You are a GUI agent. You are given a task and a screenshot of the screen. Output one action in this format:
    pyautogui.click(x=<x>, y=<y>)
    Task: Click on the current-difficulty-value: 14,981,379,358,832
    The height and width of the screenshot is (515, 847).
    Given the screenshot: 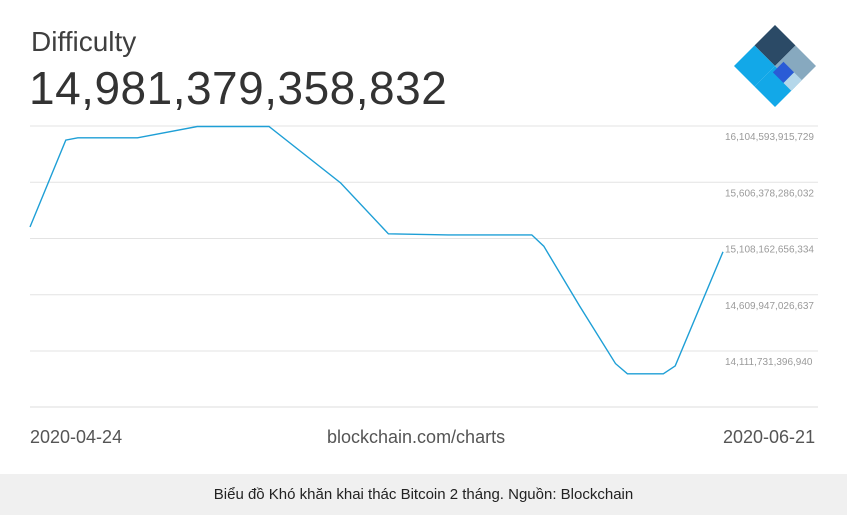 What is the action you would take?
    pyautogui.click(x=238, y=88)
    